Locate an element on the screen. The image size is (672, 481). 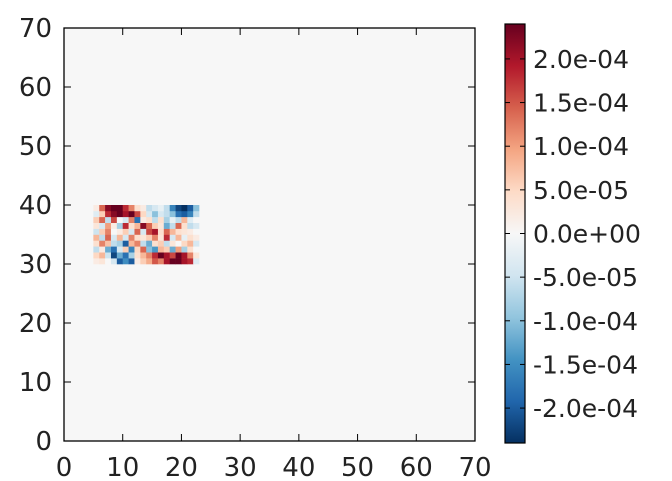
y-tick-label: 40 is located at coordinates (35, 206).